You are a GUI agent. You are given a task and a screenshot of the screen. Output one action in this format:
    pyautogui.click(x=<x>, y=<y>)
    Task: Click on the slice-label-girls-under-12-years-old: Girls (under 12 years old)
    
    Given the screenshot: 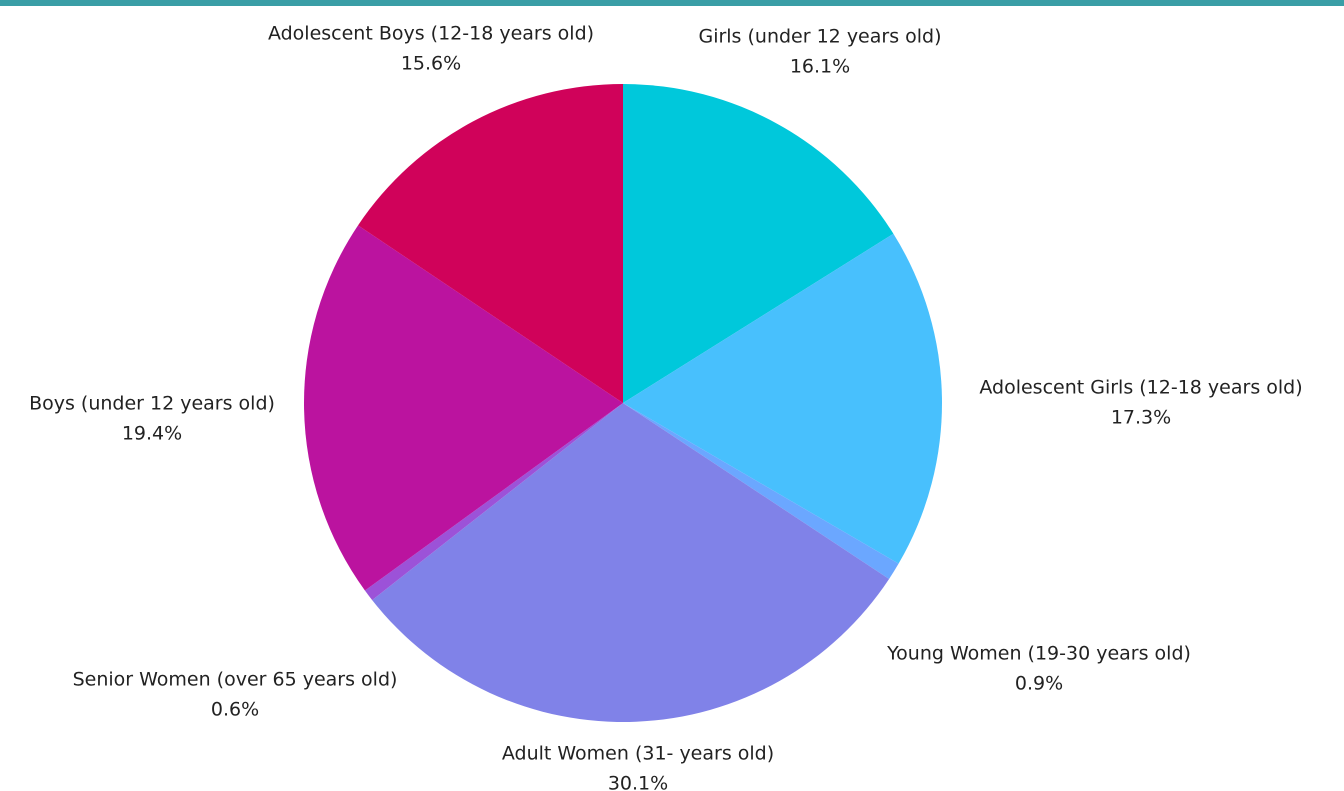 What is the action you would take?
    pyautogui.click(x=819, y=37)
    